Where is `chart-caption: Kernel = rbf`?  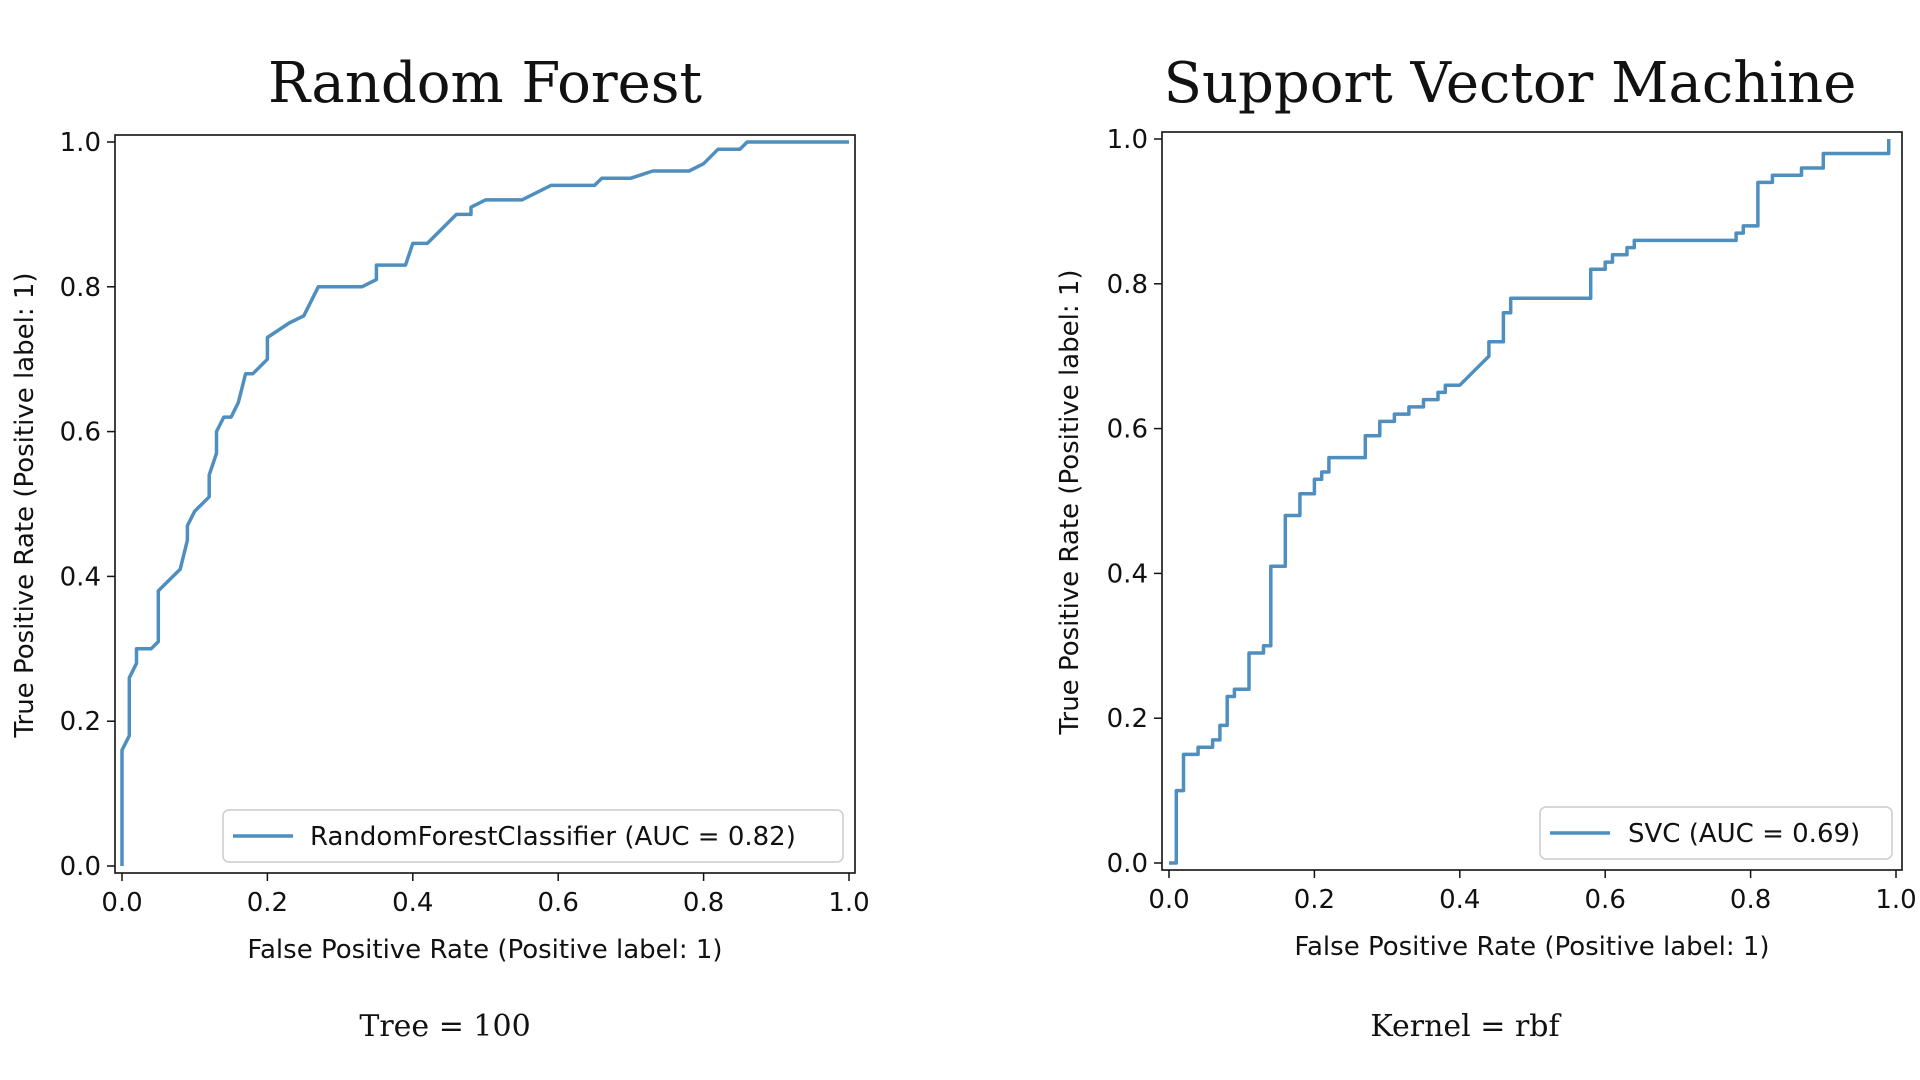
chart-caption: Kernel = rbf is located at coordinates (1465, 1026).